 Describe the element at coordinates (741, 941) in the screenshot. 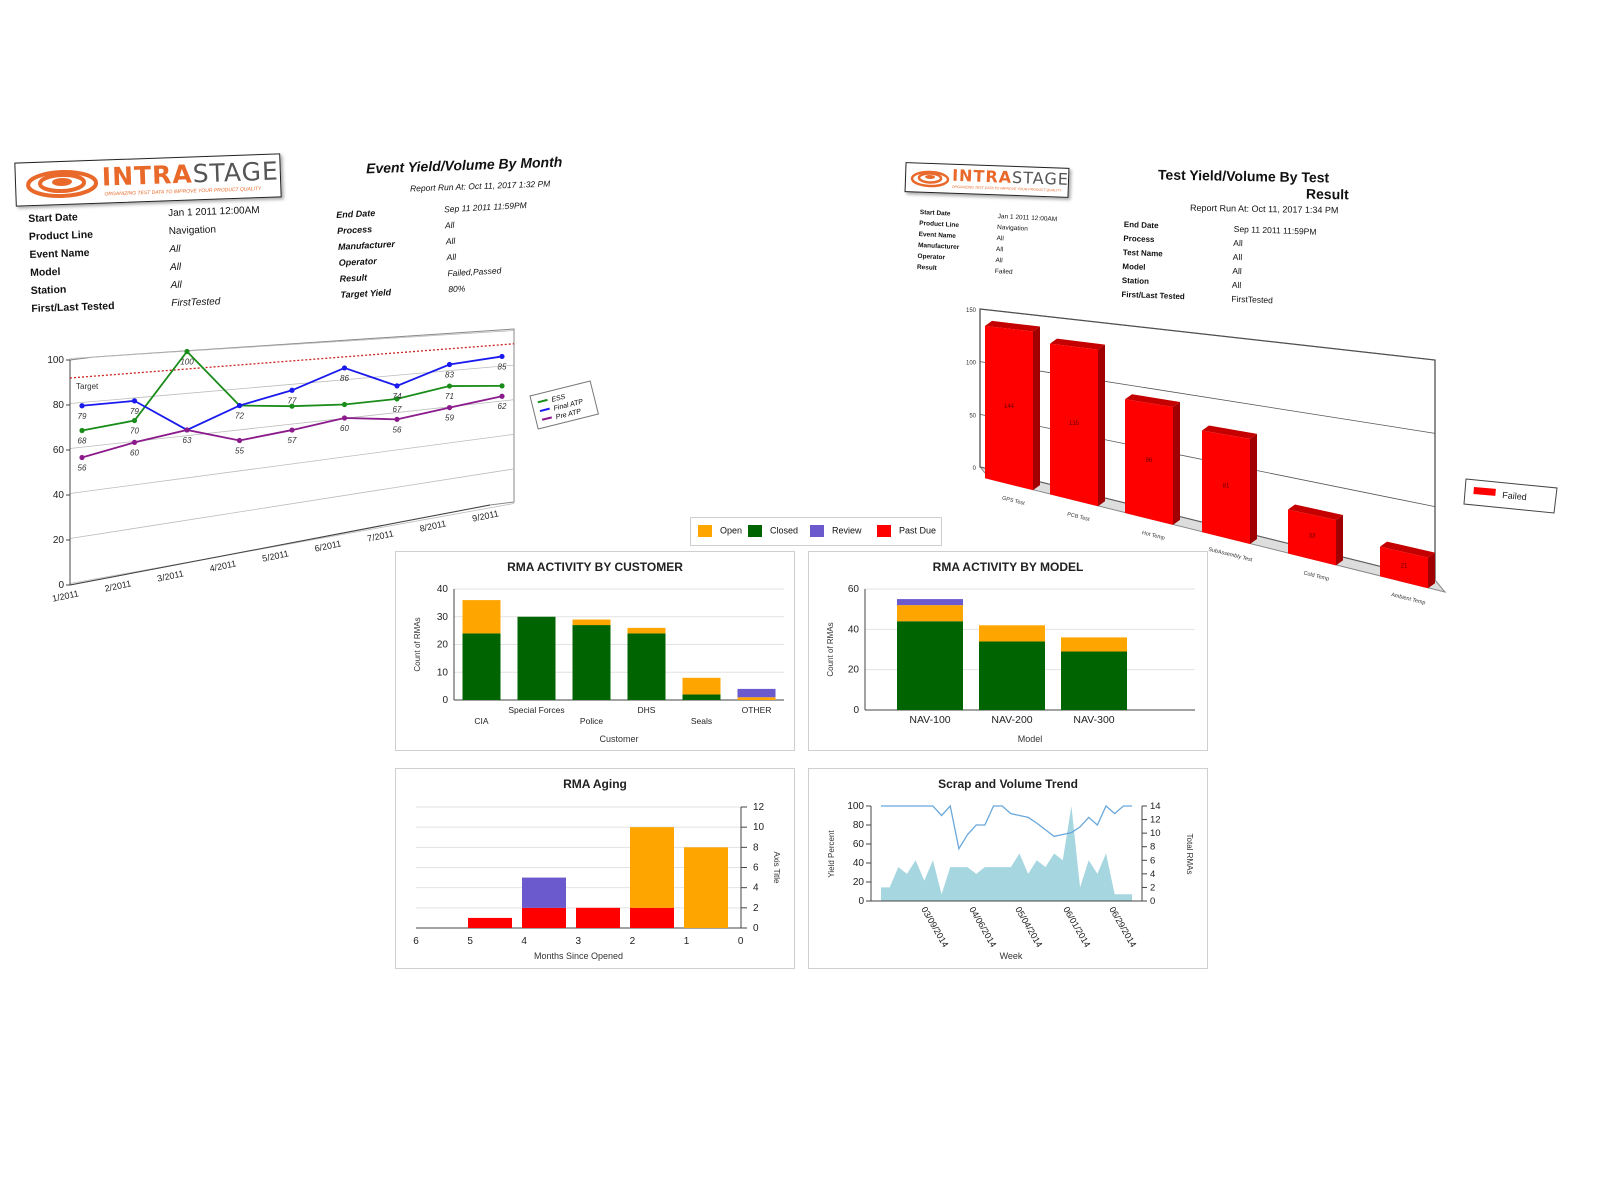

I see `x-tick-label: 0` at that location.